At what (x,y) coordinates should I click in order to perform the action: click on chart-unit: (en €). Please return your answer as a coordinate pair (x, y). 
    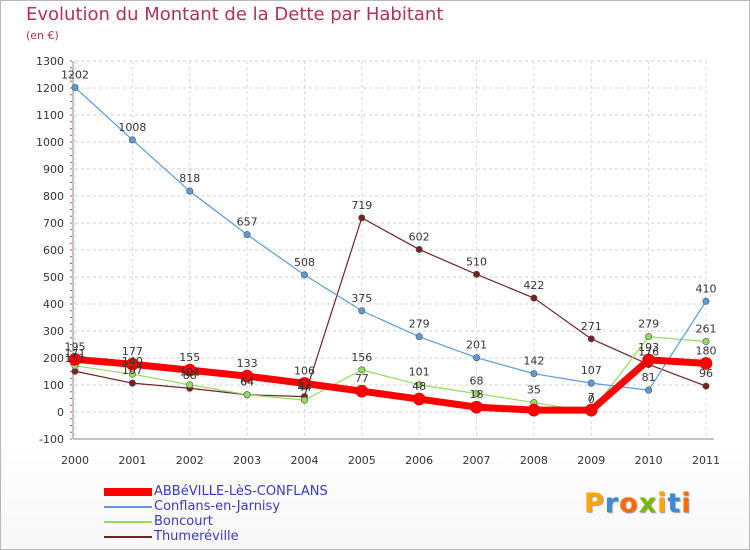
    Looking at the image, I should click on (42, 35).